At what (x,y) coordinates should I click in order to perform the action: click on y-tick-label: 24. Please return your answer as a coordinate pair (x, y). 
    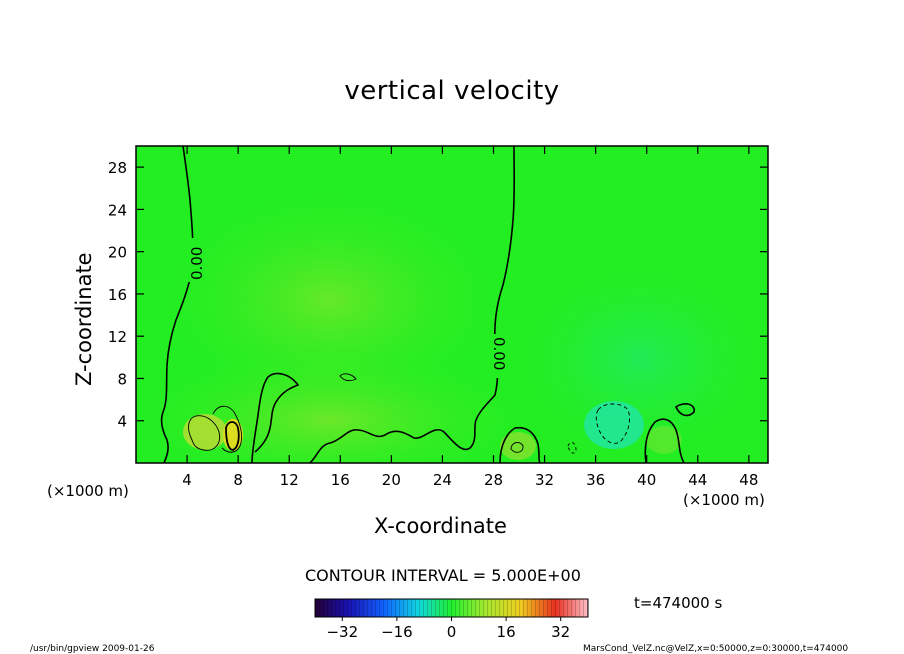
    Looking at the image, I should click on (117, 210).